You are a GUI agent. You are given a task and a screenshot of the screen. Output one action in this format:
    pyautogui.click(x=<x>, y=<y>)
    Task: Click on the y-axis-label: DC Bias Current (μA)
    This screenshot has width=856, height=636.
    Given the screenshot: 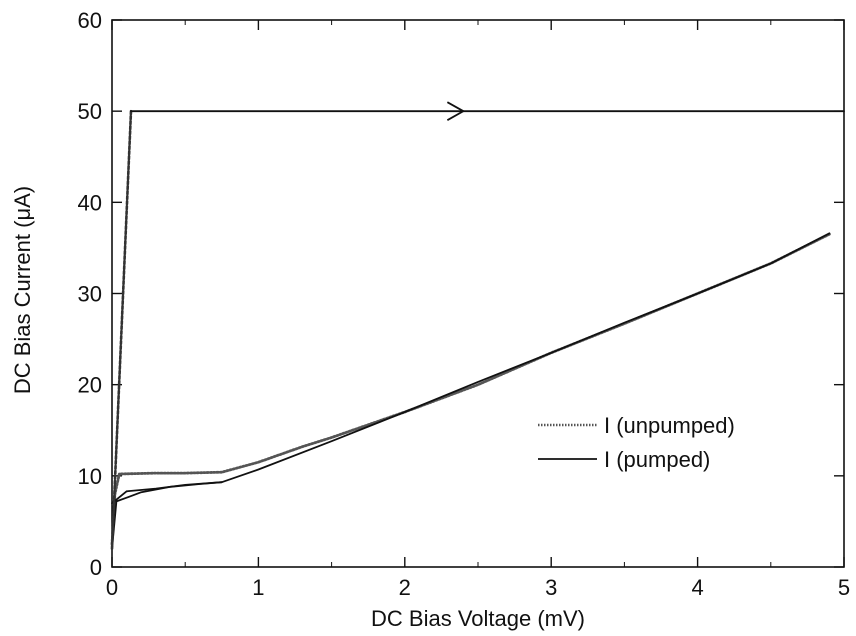 What is the action you would take?
    pyautogui.click(x=22, y=290)
    